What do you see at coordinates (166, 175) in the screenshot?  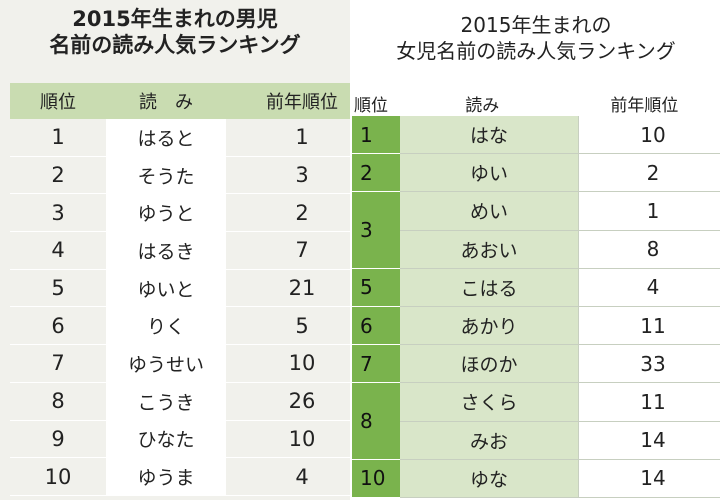 I see `reading-cell: そうた` at bounding box center [166, 175].